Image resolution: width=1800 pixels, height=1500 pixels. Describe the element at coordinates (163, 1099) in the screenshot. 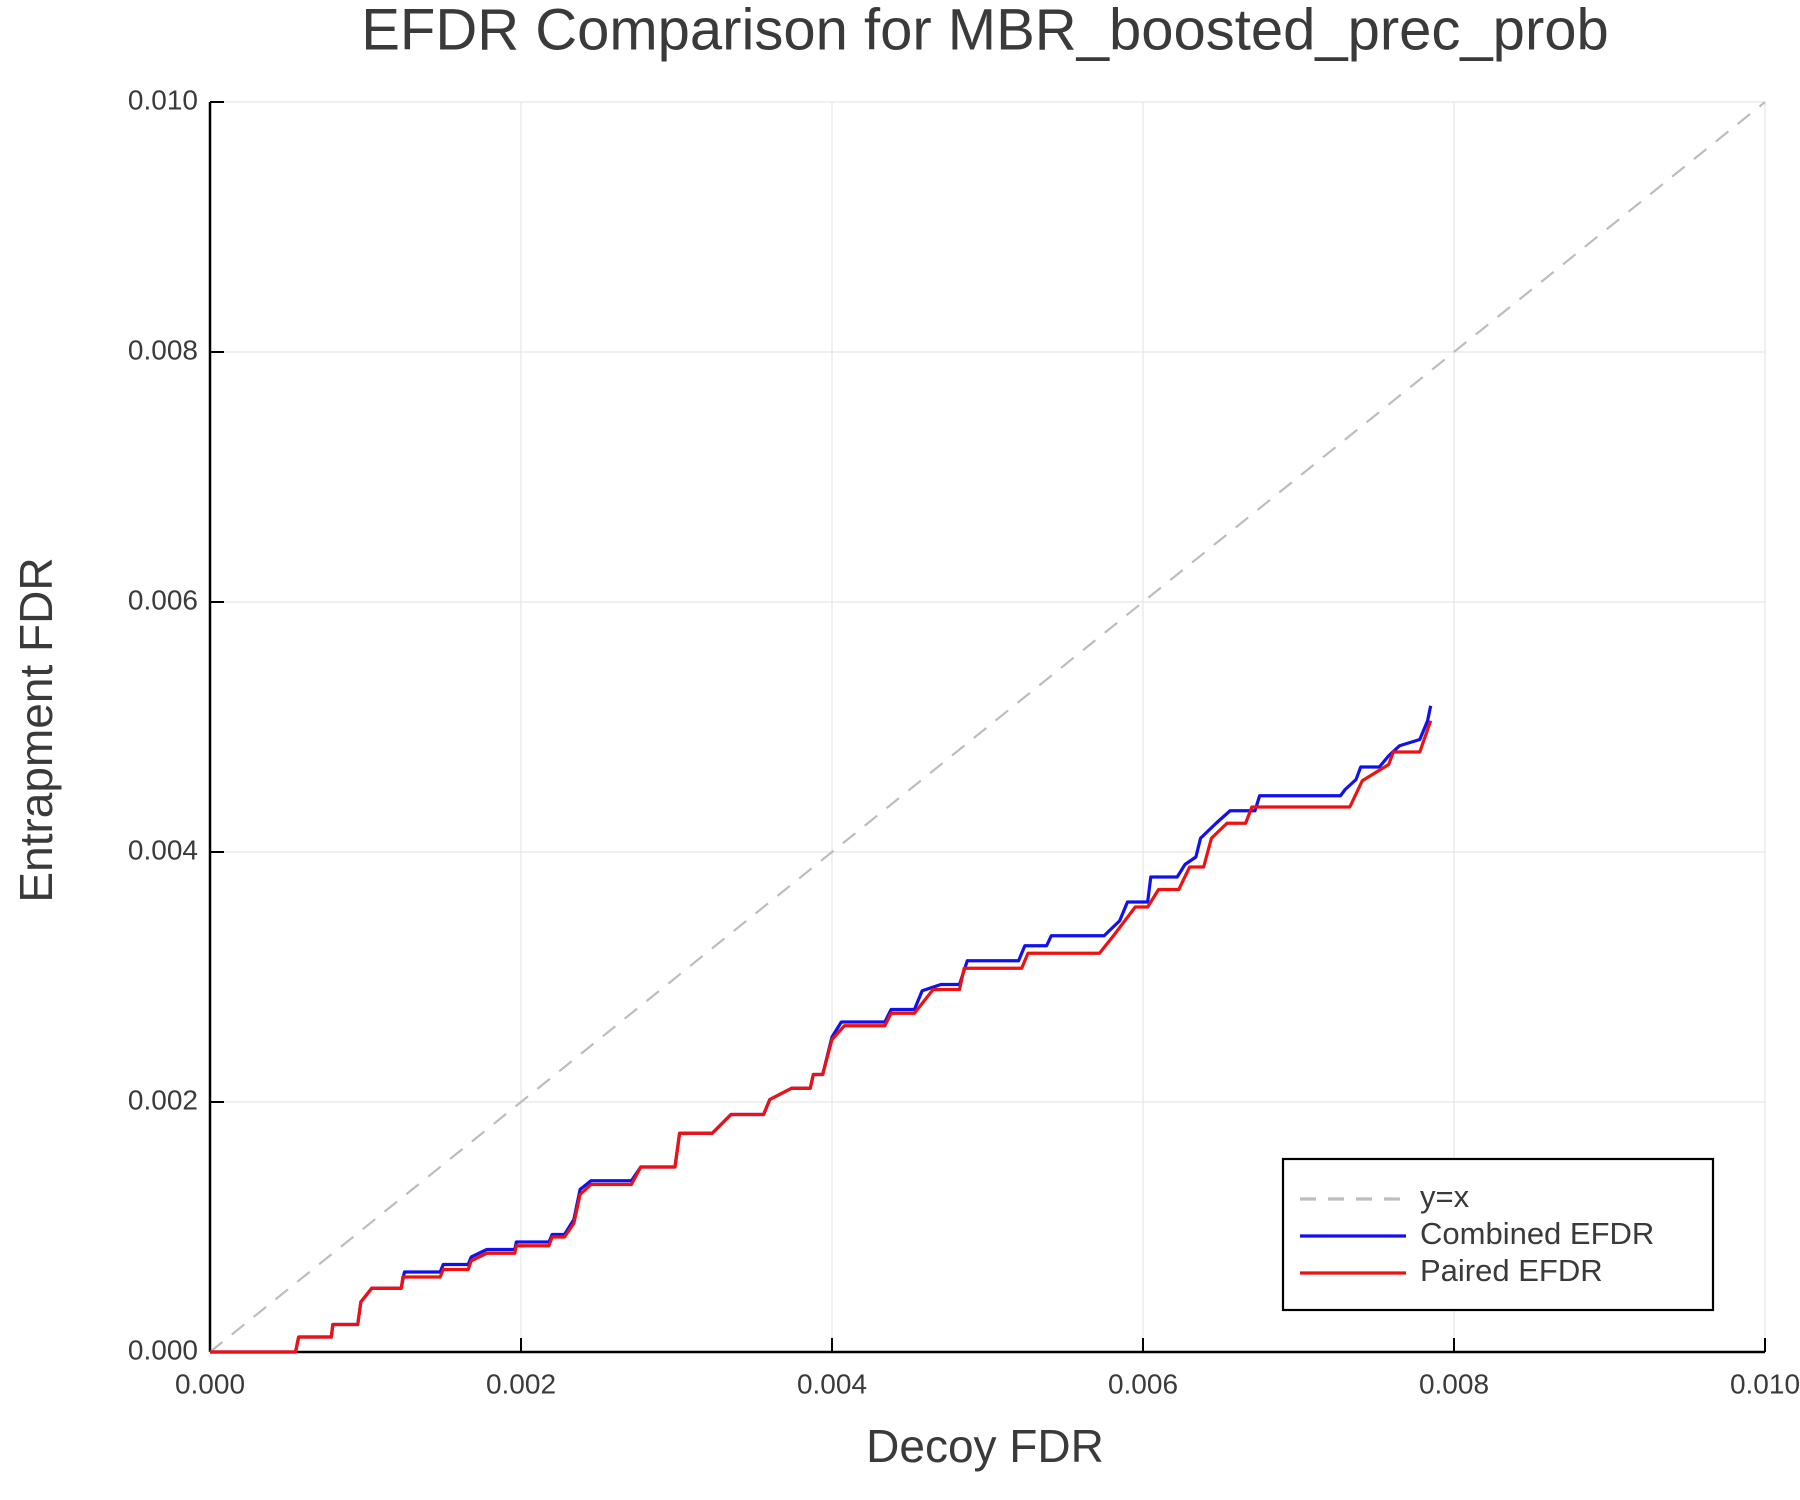

I see `y-tick-label: 0.002` at that location.